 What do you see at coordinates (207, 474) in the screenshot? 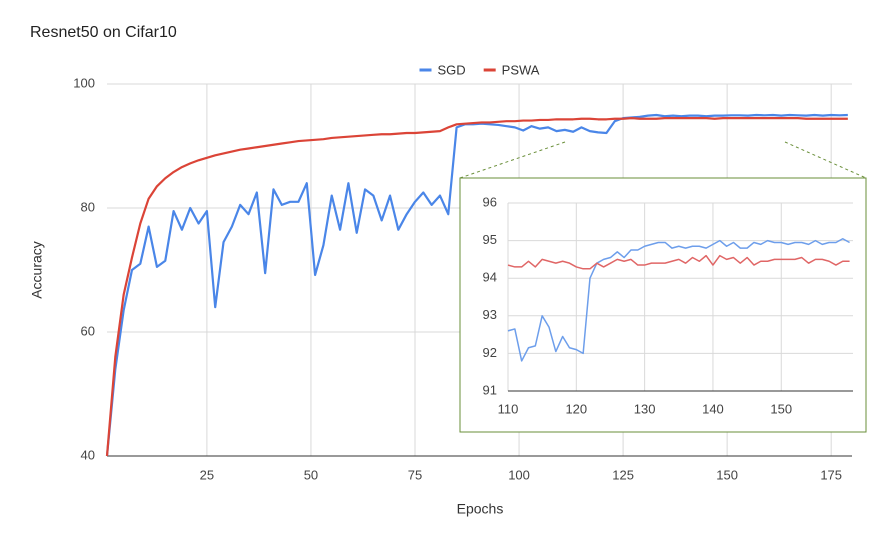
I see `x-tick-label: 25` at bounding box center [207, 474].